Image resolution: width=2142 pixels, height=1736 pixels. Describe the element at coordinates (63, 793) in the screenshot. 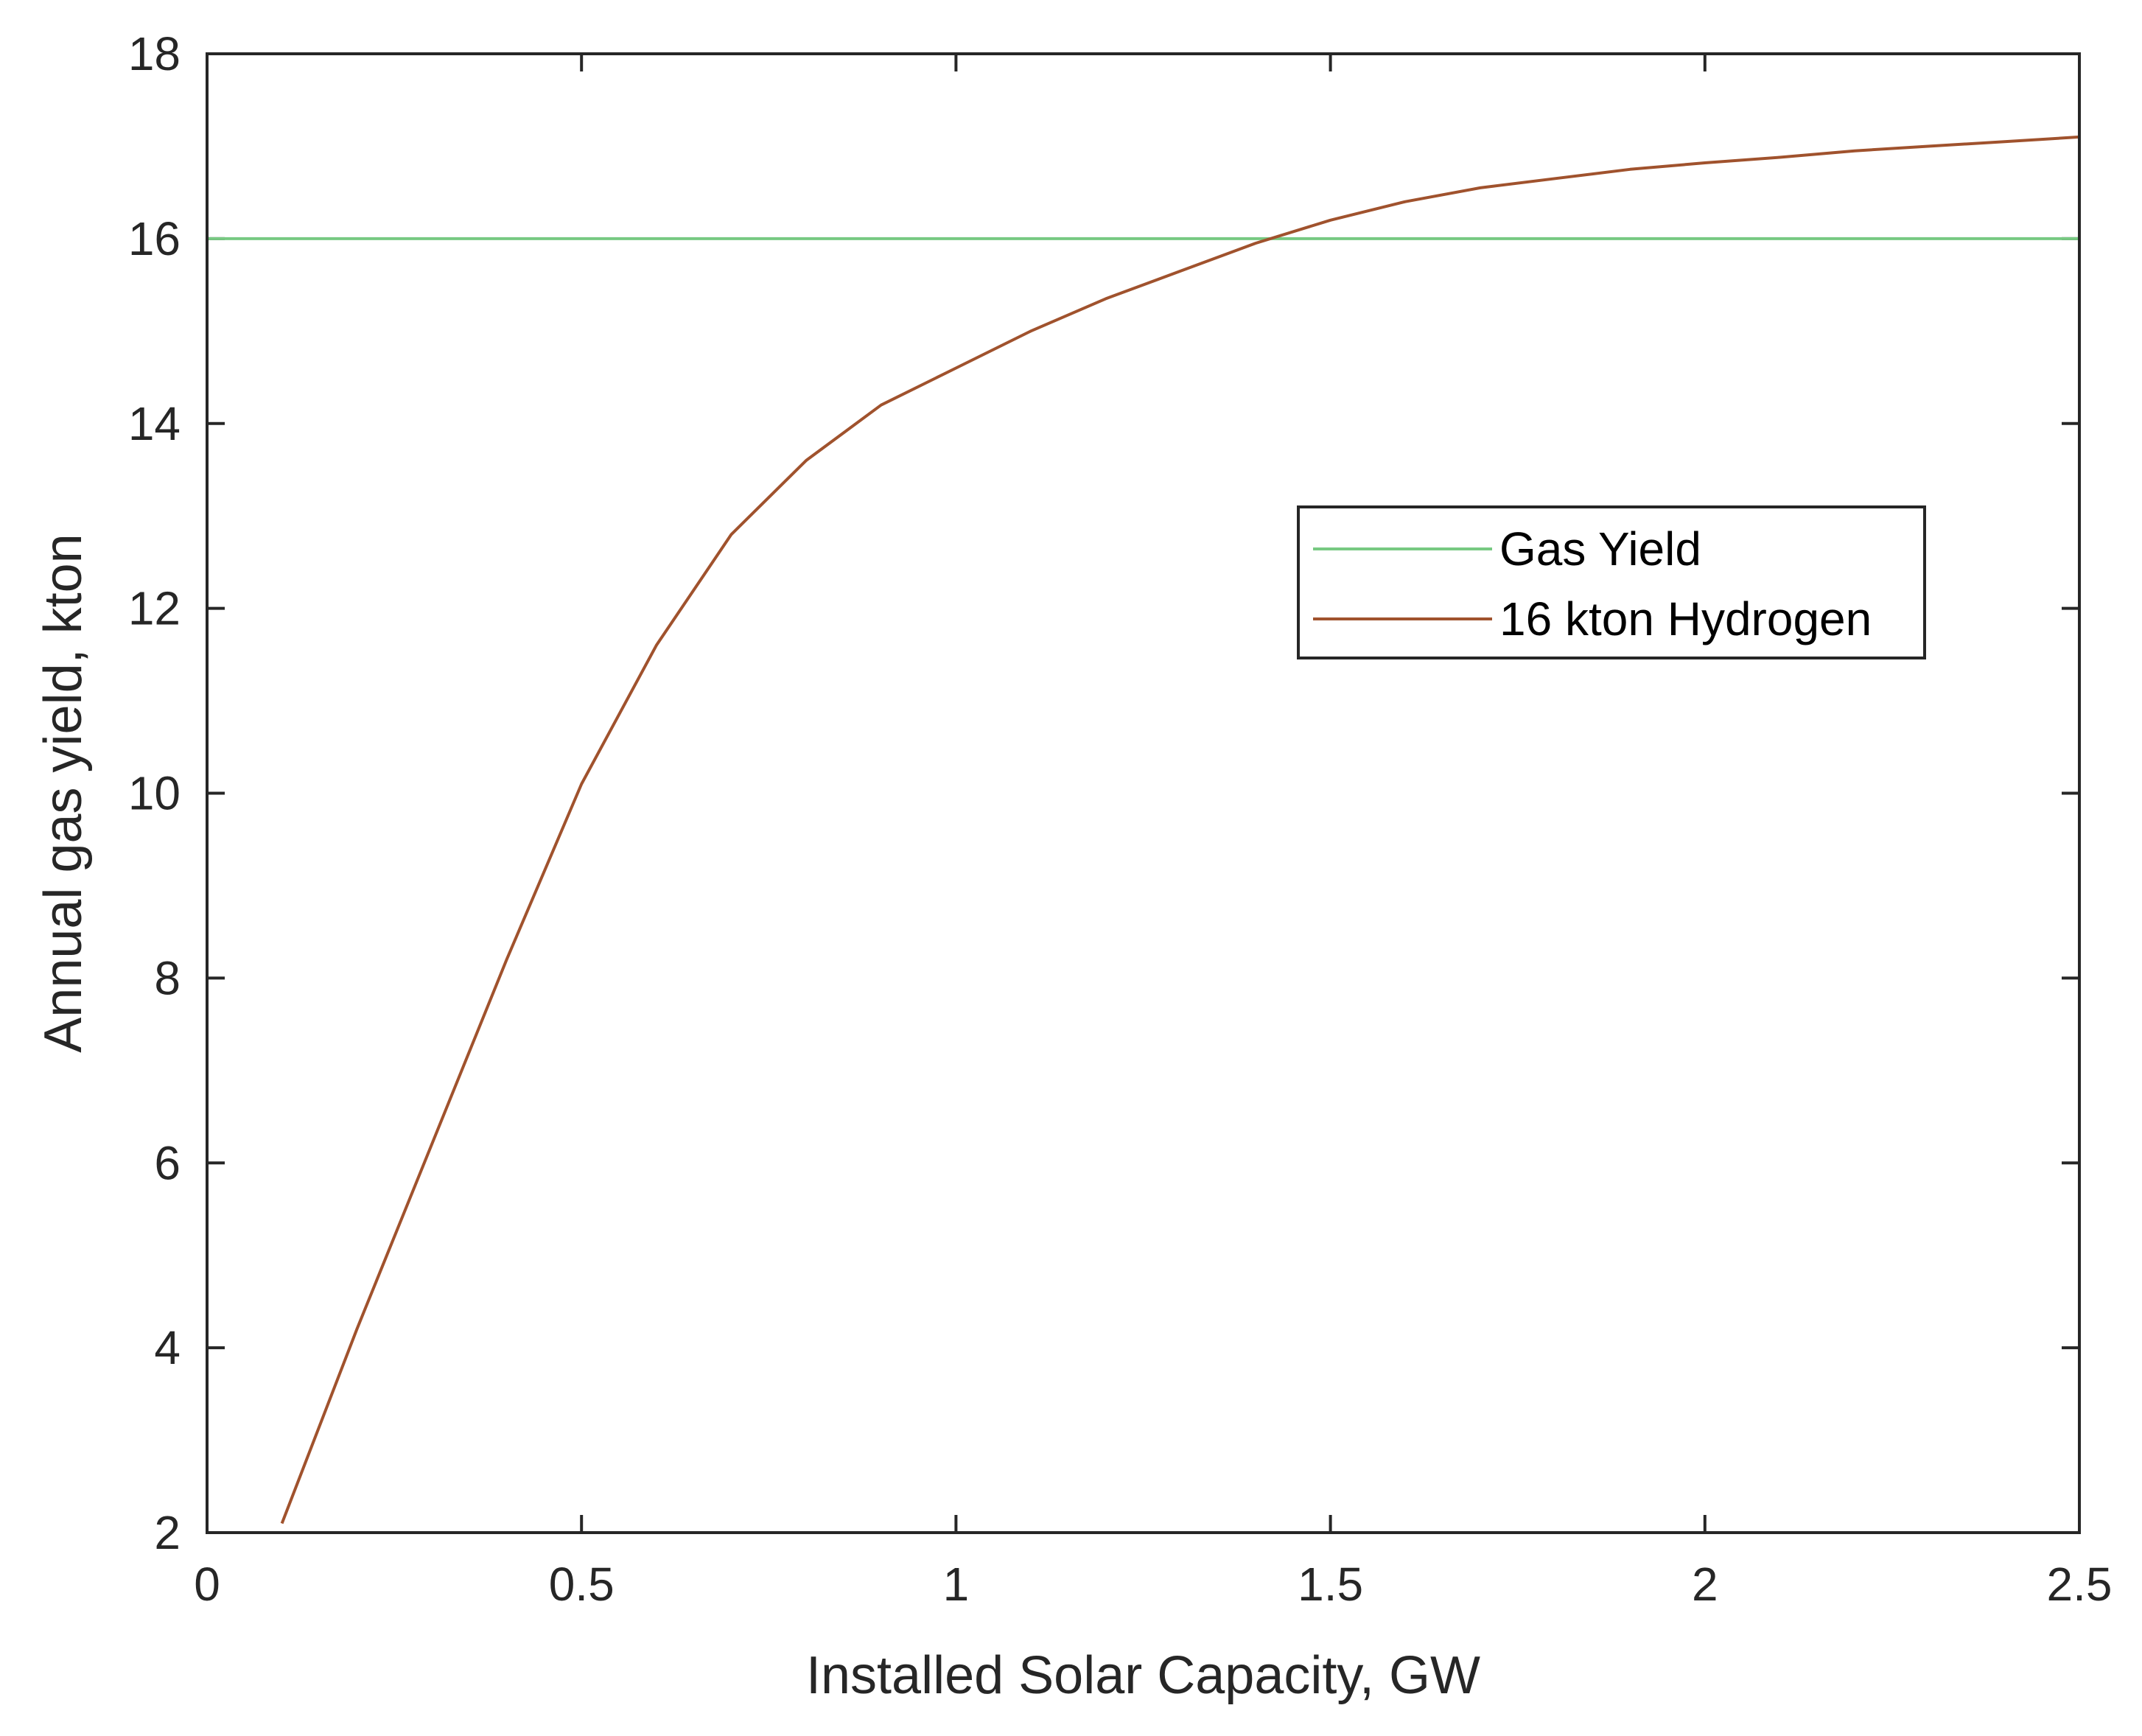

I see `y-axis-label: Annual gas yield, kton` at that location.